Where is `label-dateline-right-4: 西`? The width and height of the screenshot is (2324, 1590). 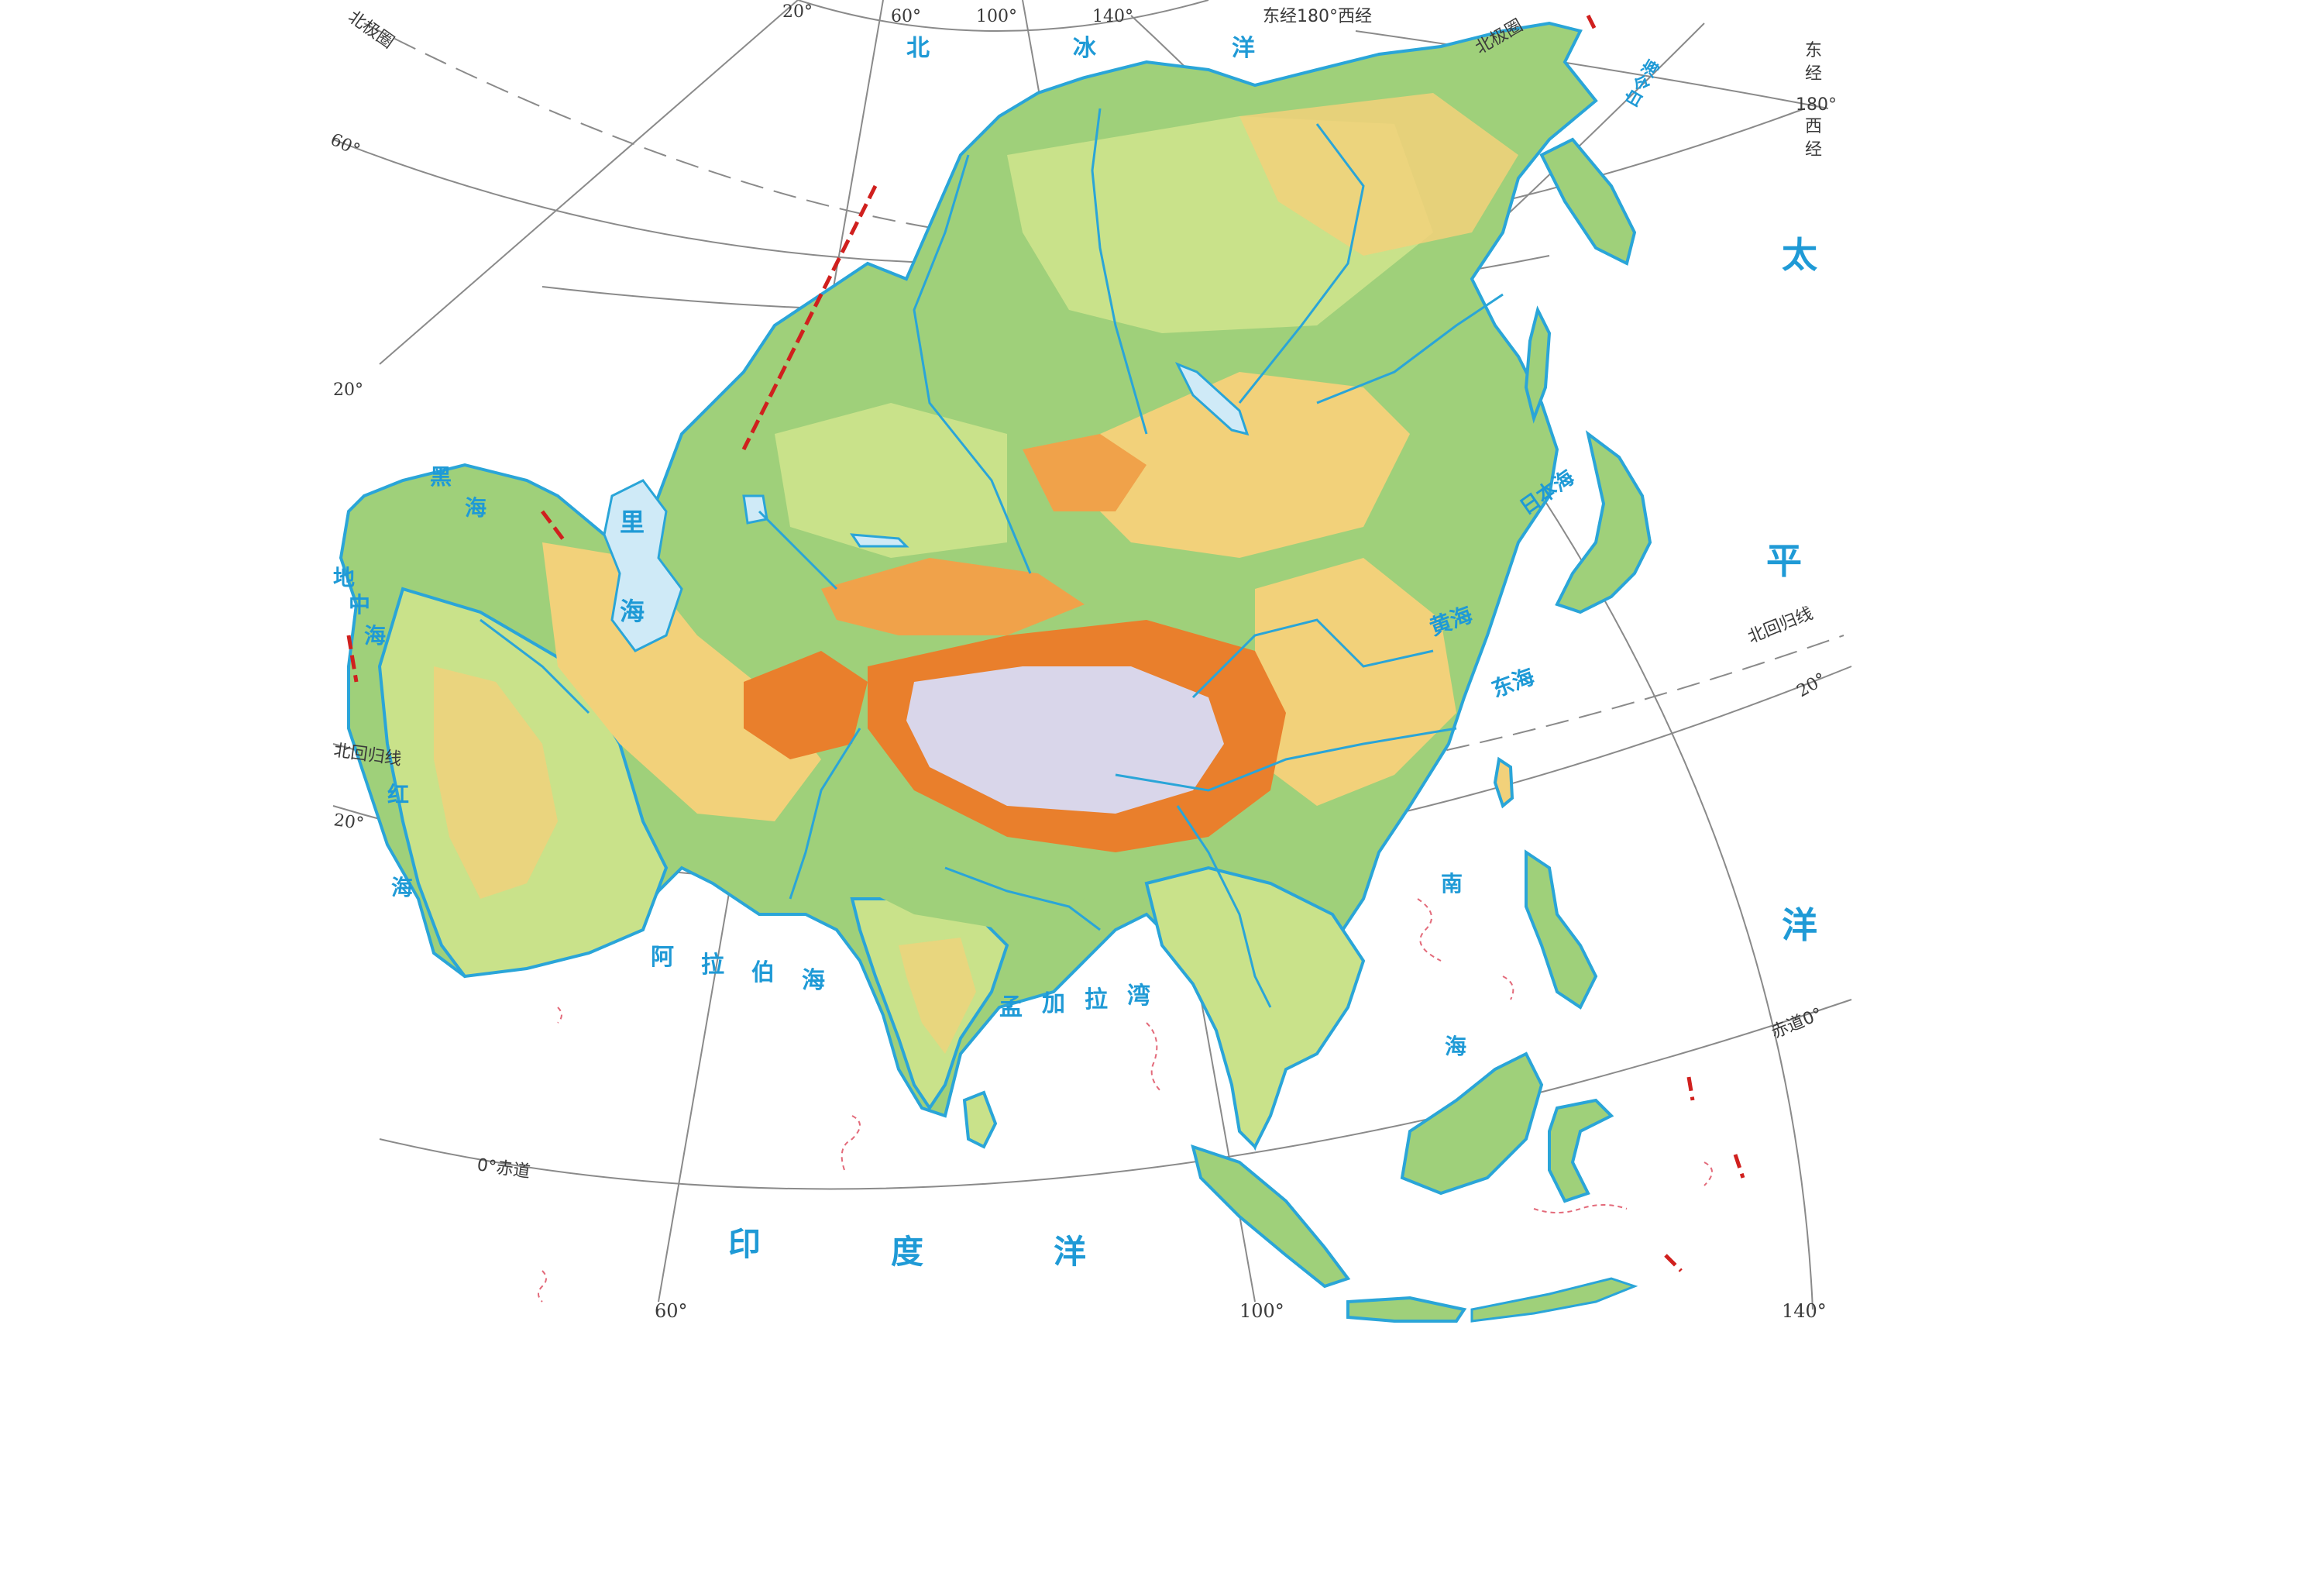
label-dateline-right-4: 西 is located at coordinates (1813, 126).